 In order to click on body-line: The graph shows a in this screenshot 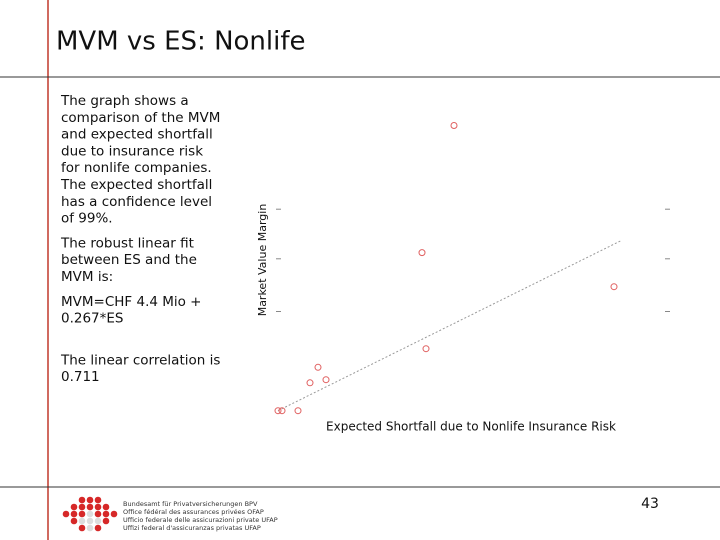, I will do `click(124, 101)`.